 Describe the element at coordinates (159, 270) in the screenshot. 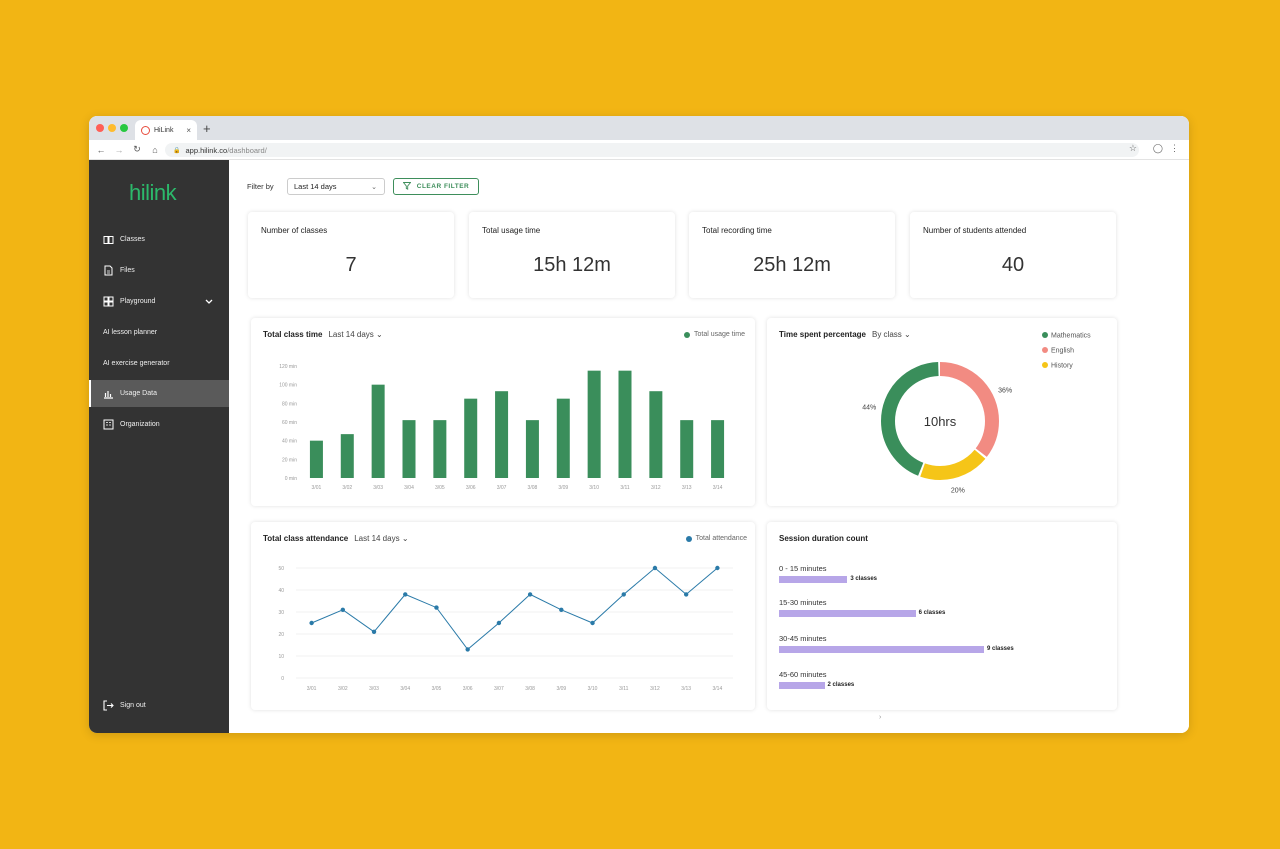

I see `sidebar-item-files: Files` at that location.